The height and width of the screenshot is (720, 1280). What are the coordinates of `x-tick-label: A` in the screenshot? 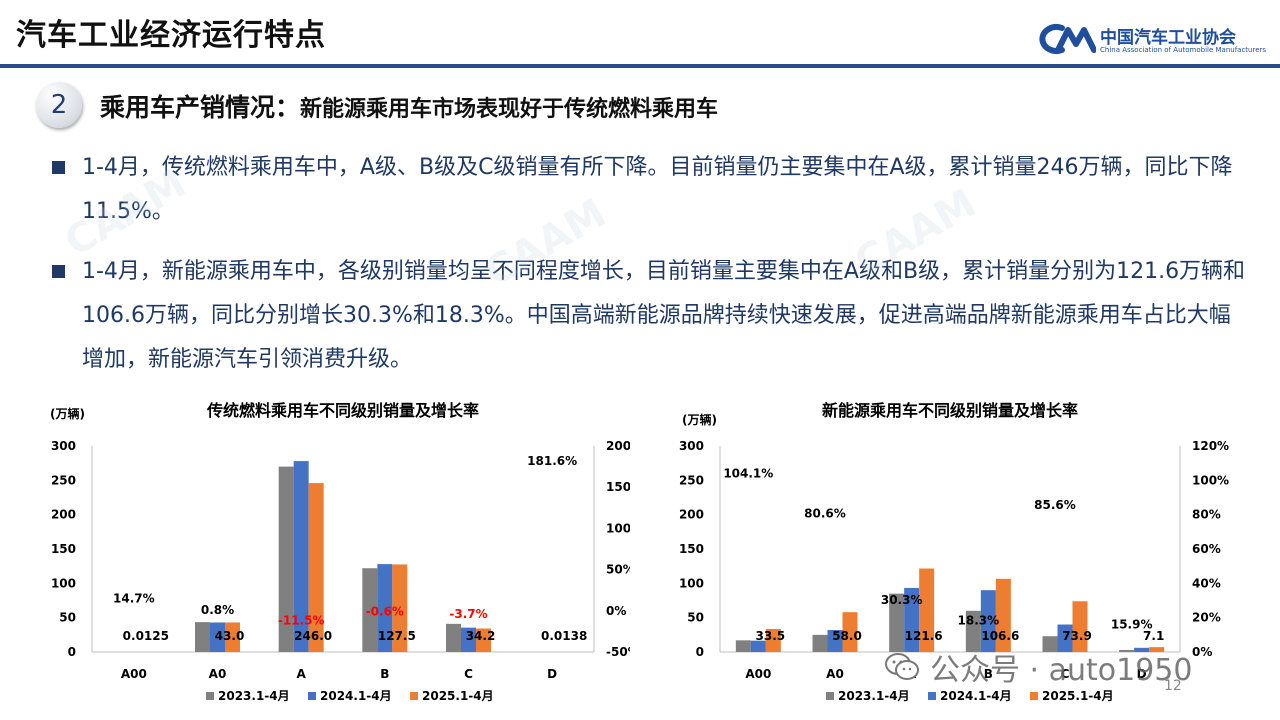 It's located at (302, 674).